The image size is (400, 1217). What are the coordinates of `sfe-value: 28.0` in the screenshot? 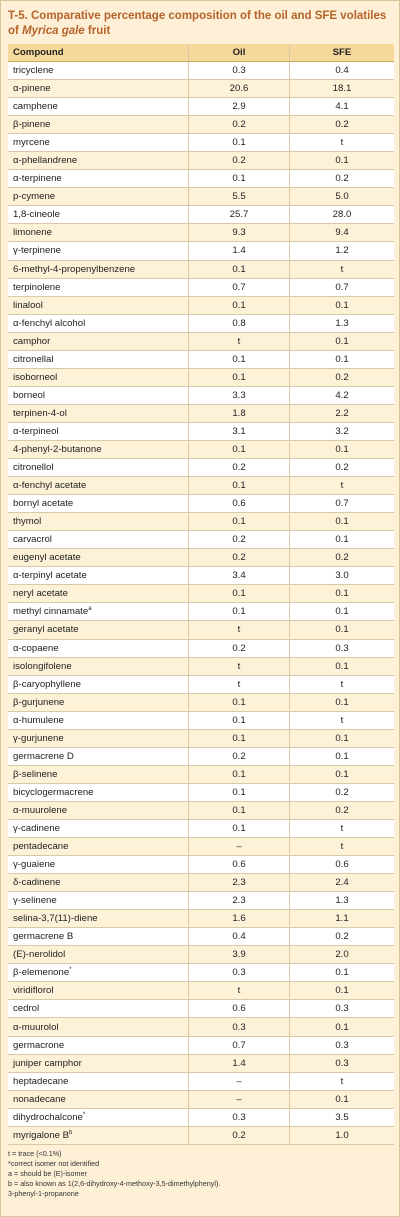 It's located at (341, 215).